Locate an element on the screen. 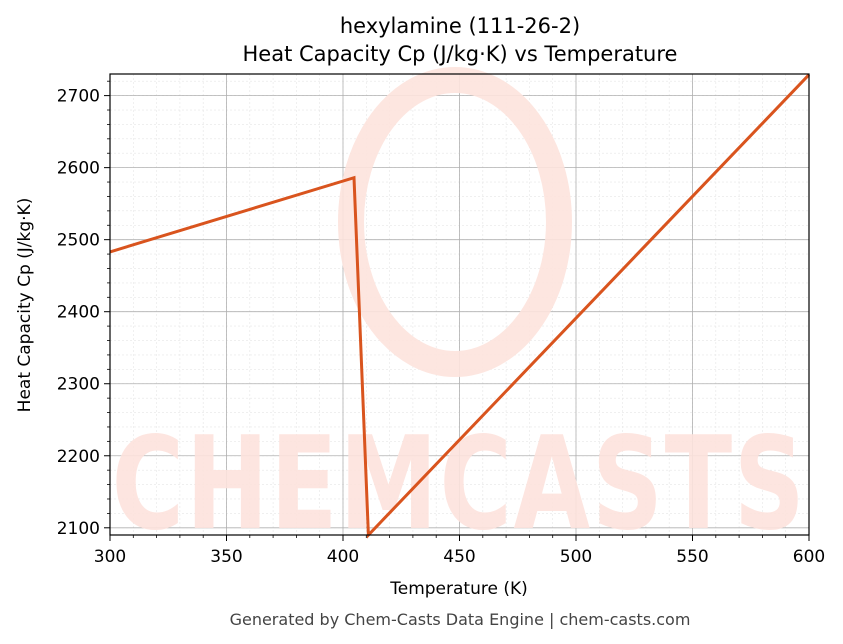 The height and width of the screenshot is (644, 843). y-tick-label: 2600 is located at coordinates (78, 169).